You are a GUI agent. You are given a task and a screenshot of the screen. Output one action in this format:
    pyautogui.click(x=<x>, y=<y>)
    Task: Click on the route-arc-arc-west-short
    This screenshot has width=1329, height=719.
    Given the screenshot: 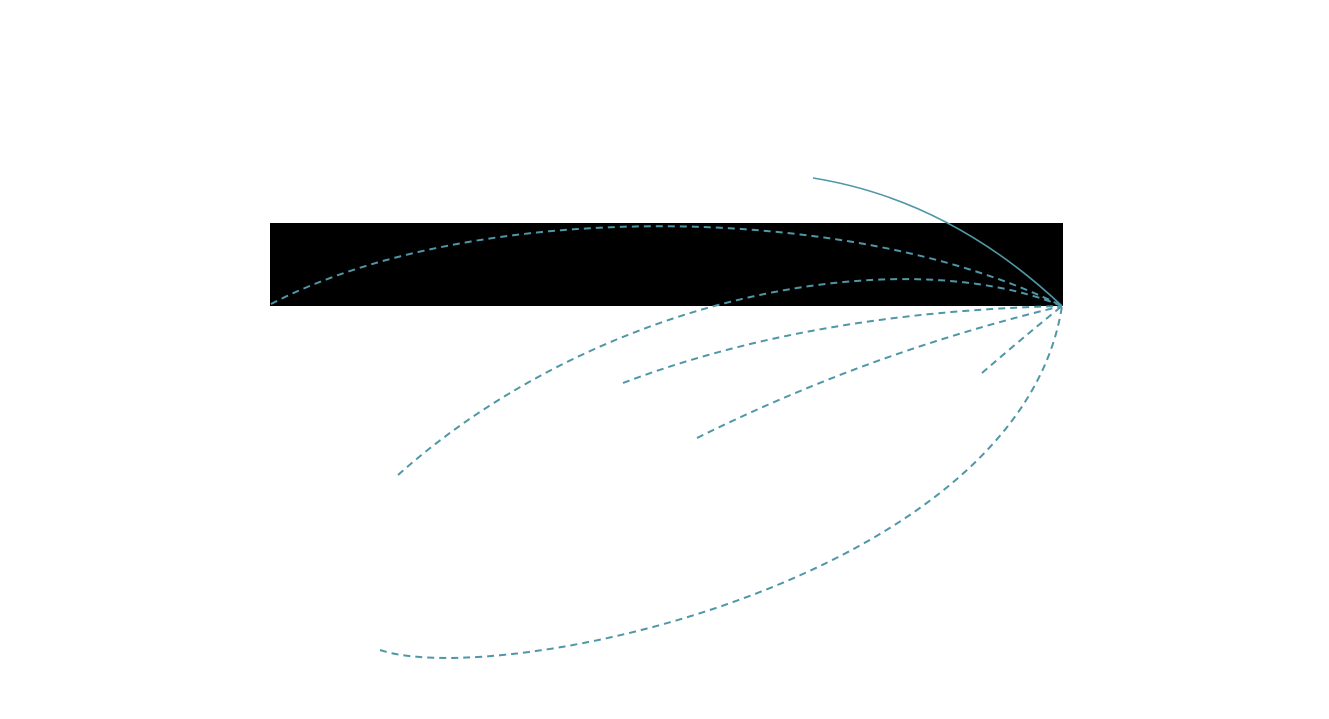 What is the action you would take?
    pyautogui.click(x=842, y=344)
    